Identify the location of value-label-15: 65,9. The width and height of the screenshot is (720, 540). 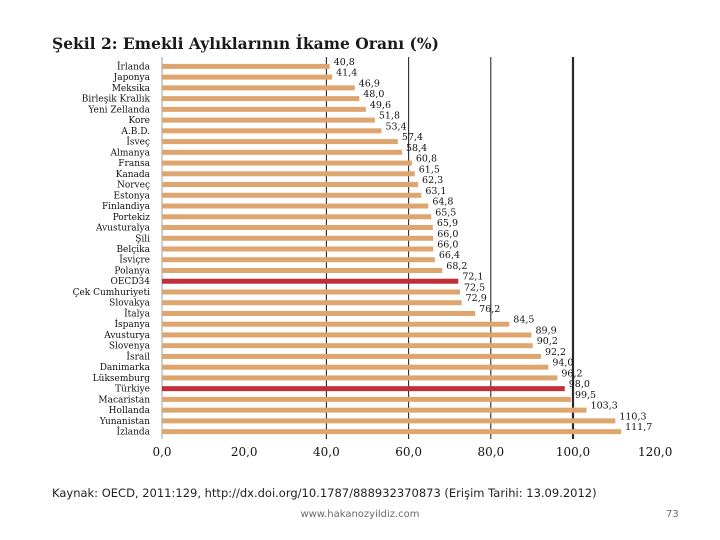
(447, 223).